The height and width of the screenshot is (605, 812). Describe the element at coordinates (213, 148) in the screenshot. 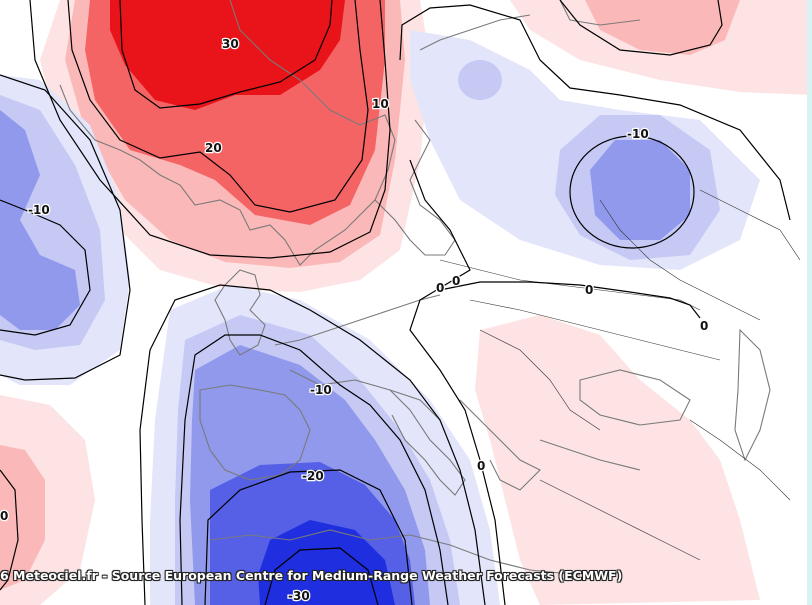

I see `contour-label-plus20: 20` at that location.